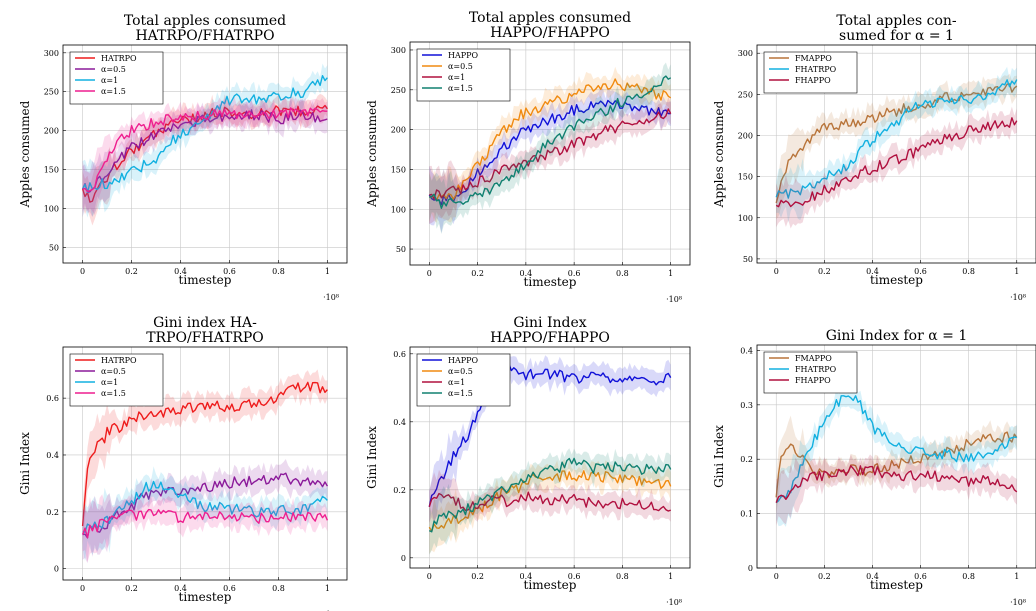 This screenshot has height=611, width=1036. I want to click on chart-title: Gini Index for α = 1, so click(897, 336).